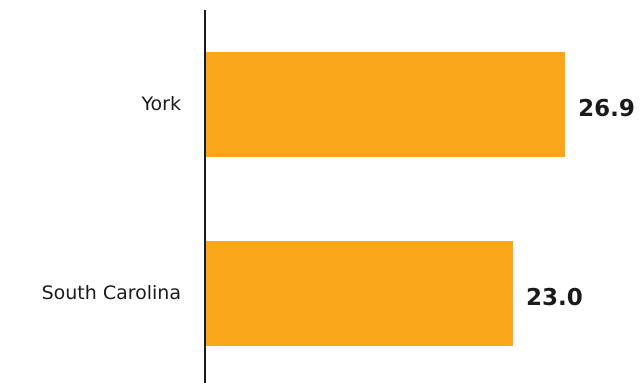 The height and width of the screenshot is (383, 644). What do you see at coordinates (554, 298) in the screenshot?
I see `value-label: 23.0` at bounding box center [554, 298].